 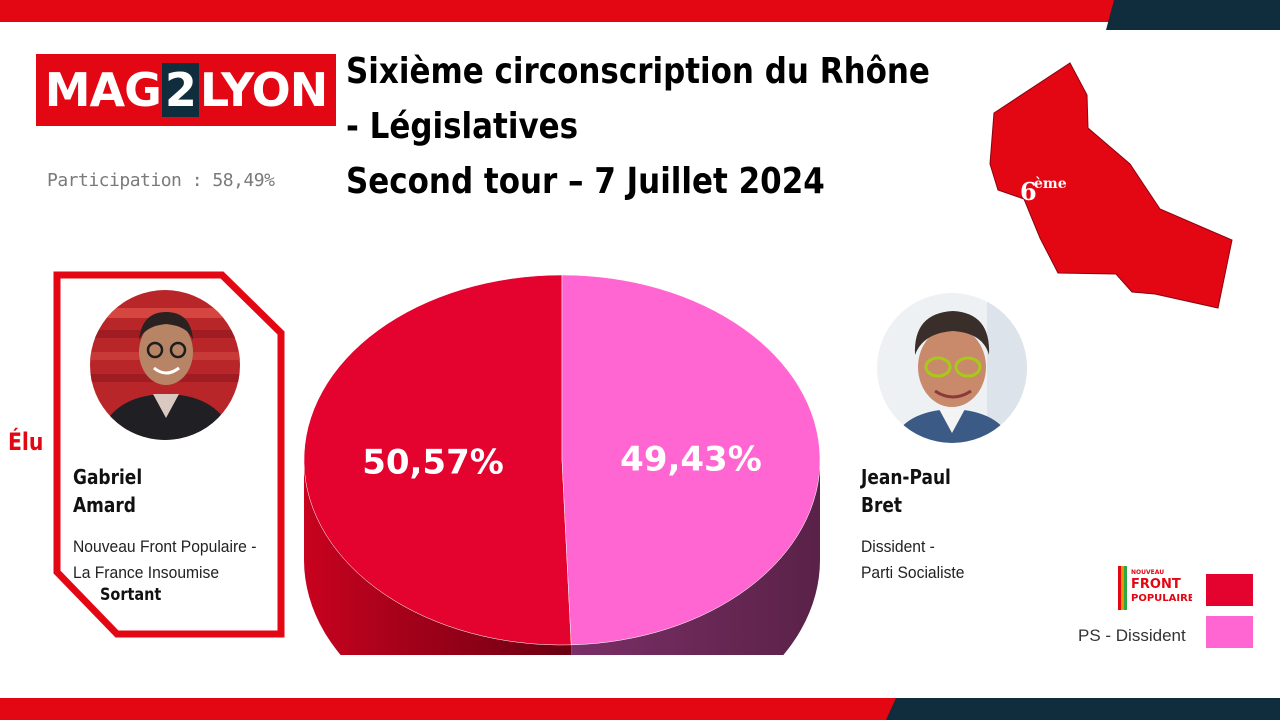 I want to click on runner-up-party: Dissident - Parti Socialiste, so click(x=912, y=560).